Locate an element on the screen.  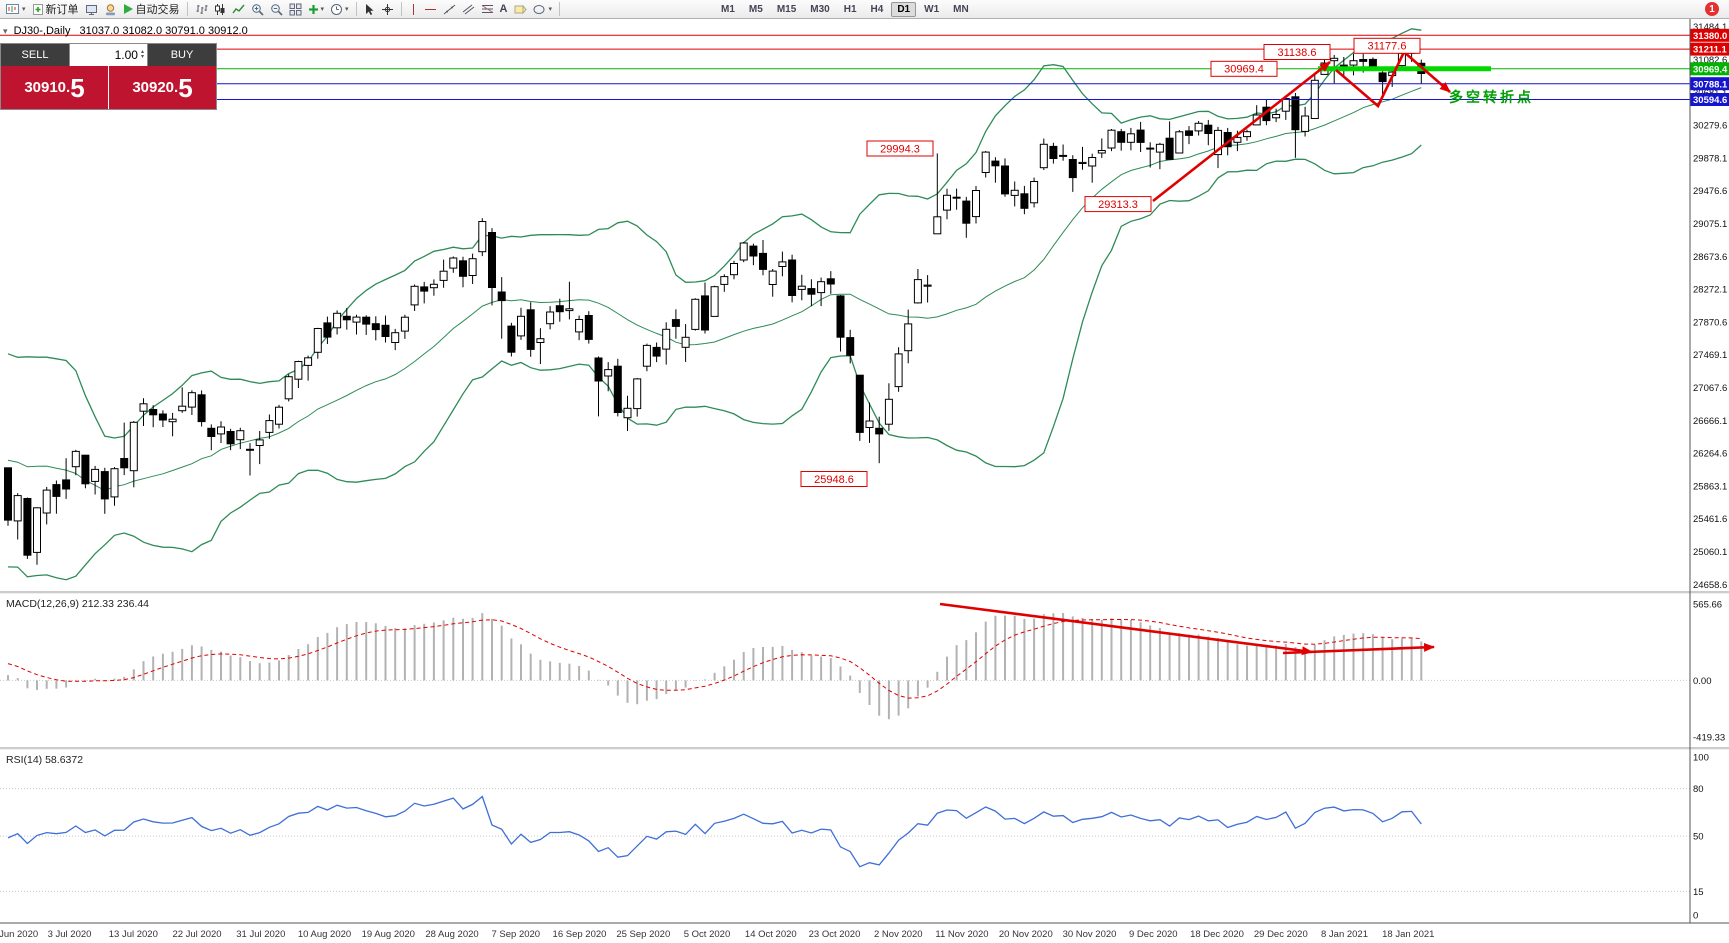
terminal-button is located at coordinates (91, 9).